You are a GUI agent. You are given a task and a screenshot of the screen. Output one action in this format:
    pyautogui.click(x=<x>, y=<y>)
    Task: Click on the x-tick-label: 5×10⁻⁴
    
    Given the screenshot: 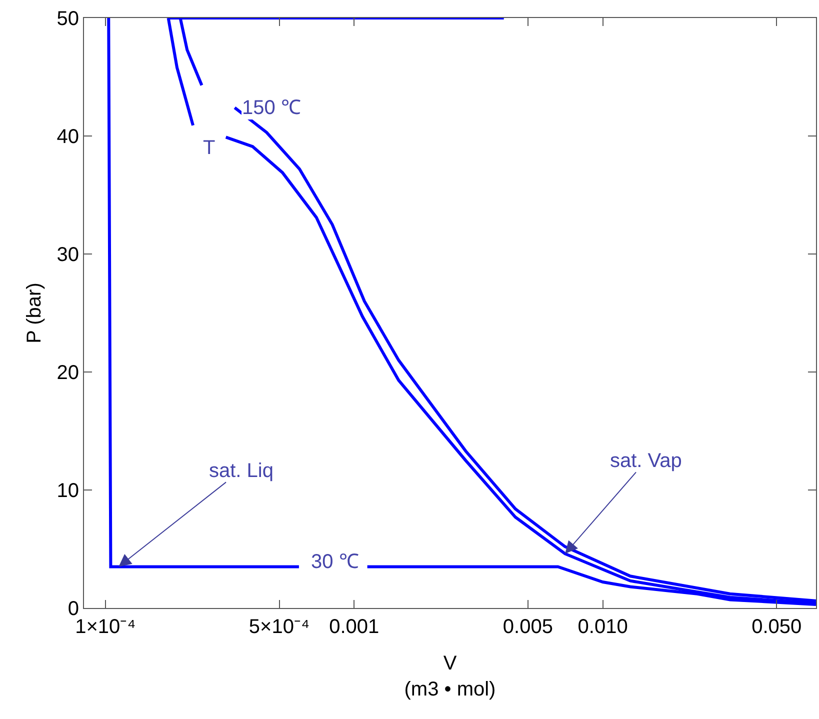 What is the action you would take?
    pyautogui.click(x=279, y=627)
    